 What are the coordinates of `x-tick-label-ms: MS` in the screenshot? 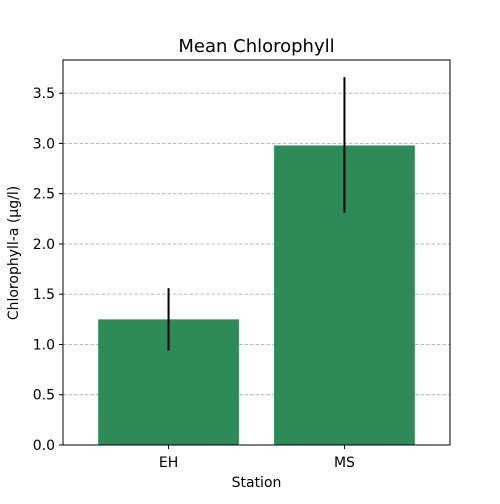 It's located at (344, 463).